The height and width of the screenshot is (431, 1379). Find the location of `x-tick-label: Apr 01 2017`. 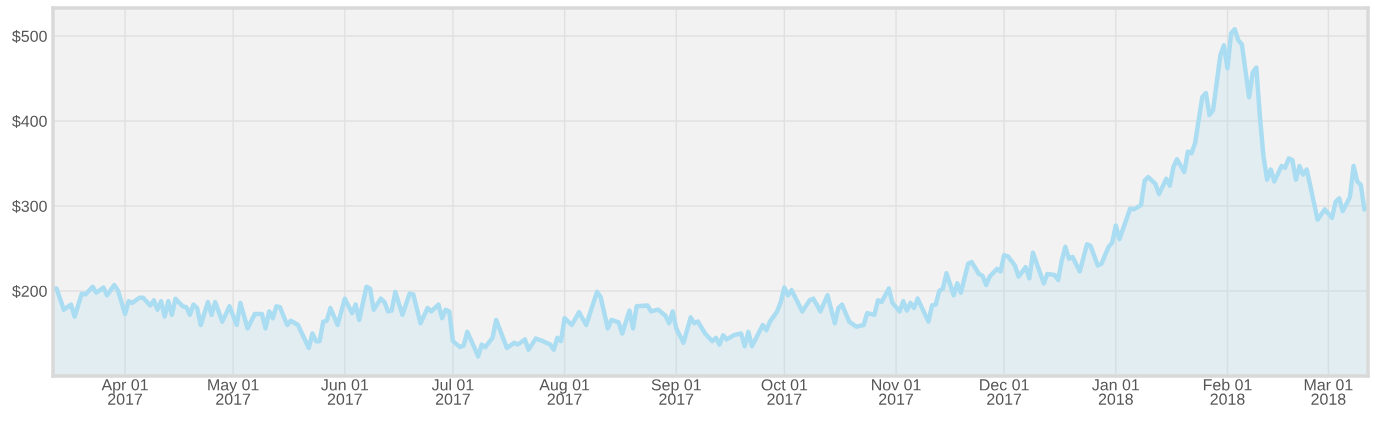

x-tick-label: Apr 01 2017 is located at coordinates (124, 392).